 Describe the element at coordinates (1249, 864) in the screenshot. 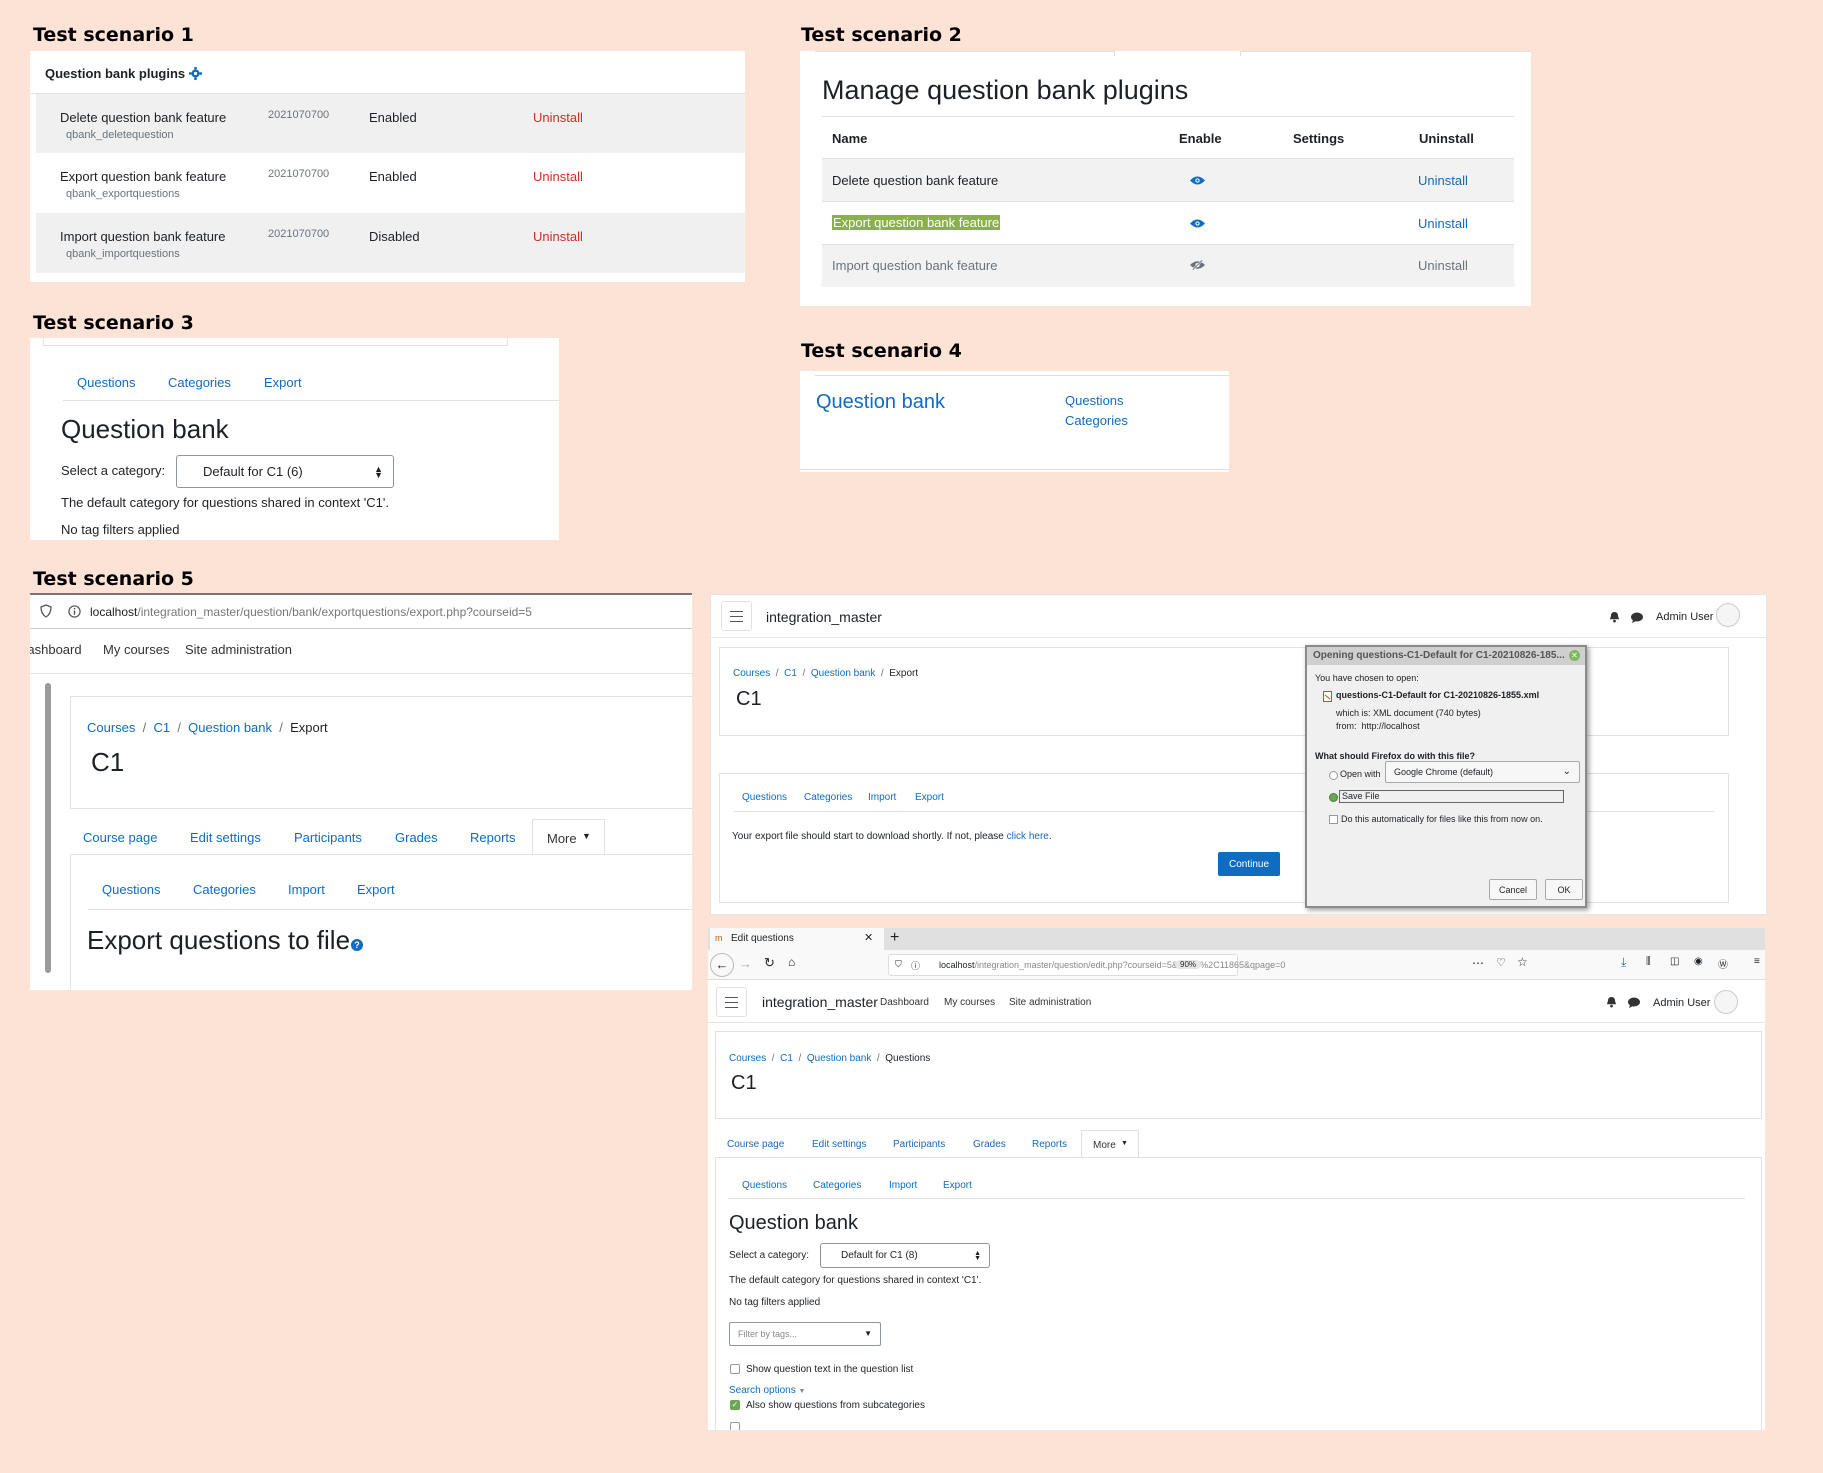

I see `continue-button: Continue` at that location.